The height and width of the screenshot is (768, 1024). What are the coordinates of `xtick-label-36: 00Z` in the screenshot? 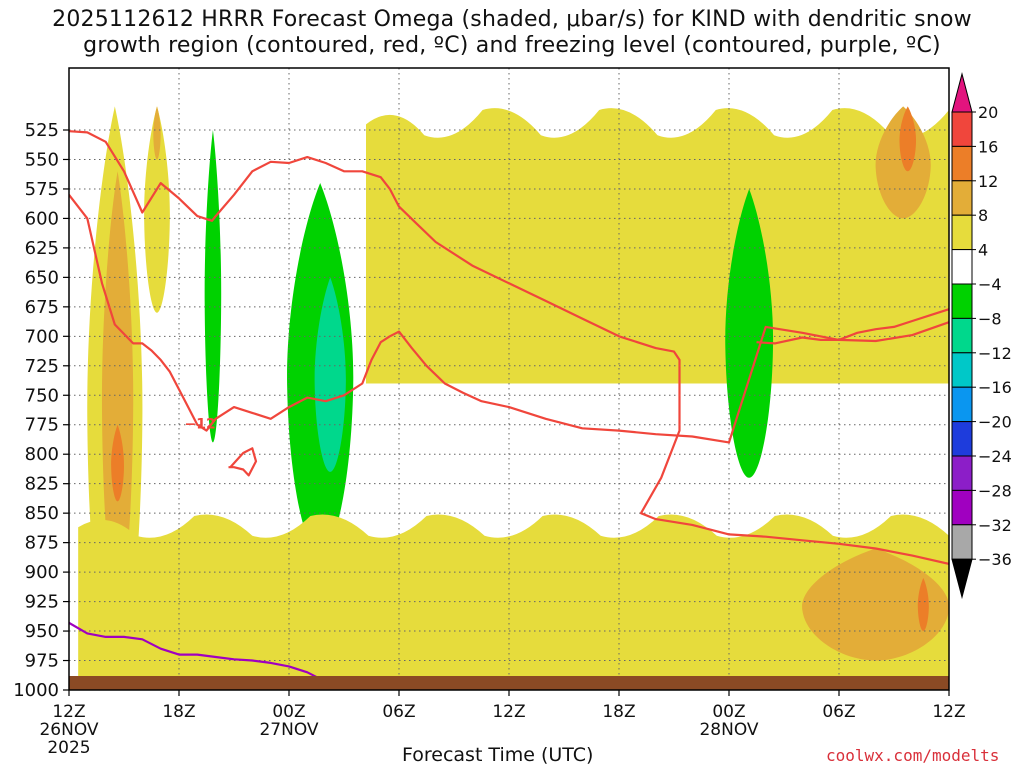 It's located at (728, 712).